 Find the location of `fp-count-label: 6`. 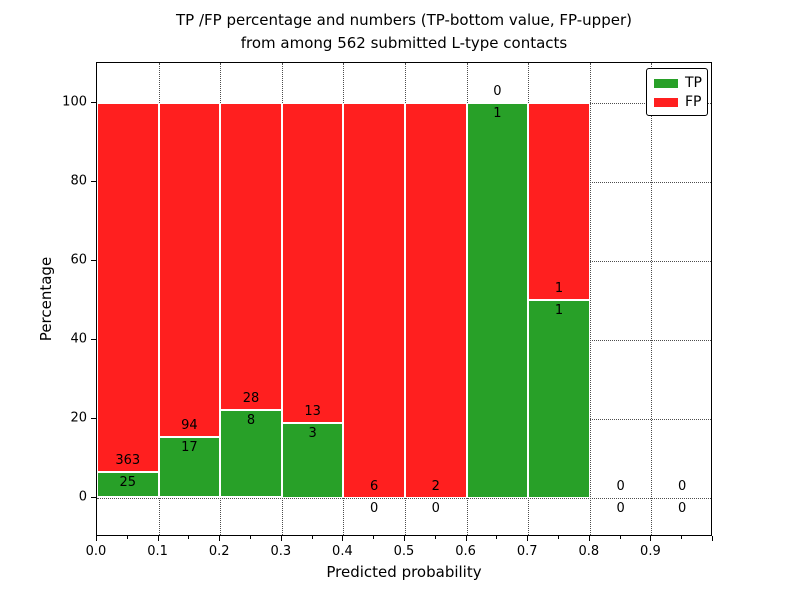

fp-count-label: 6 is located at coordinates (374, 486).